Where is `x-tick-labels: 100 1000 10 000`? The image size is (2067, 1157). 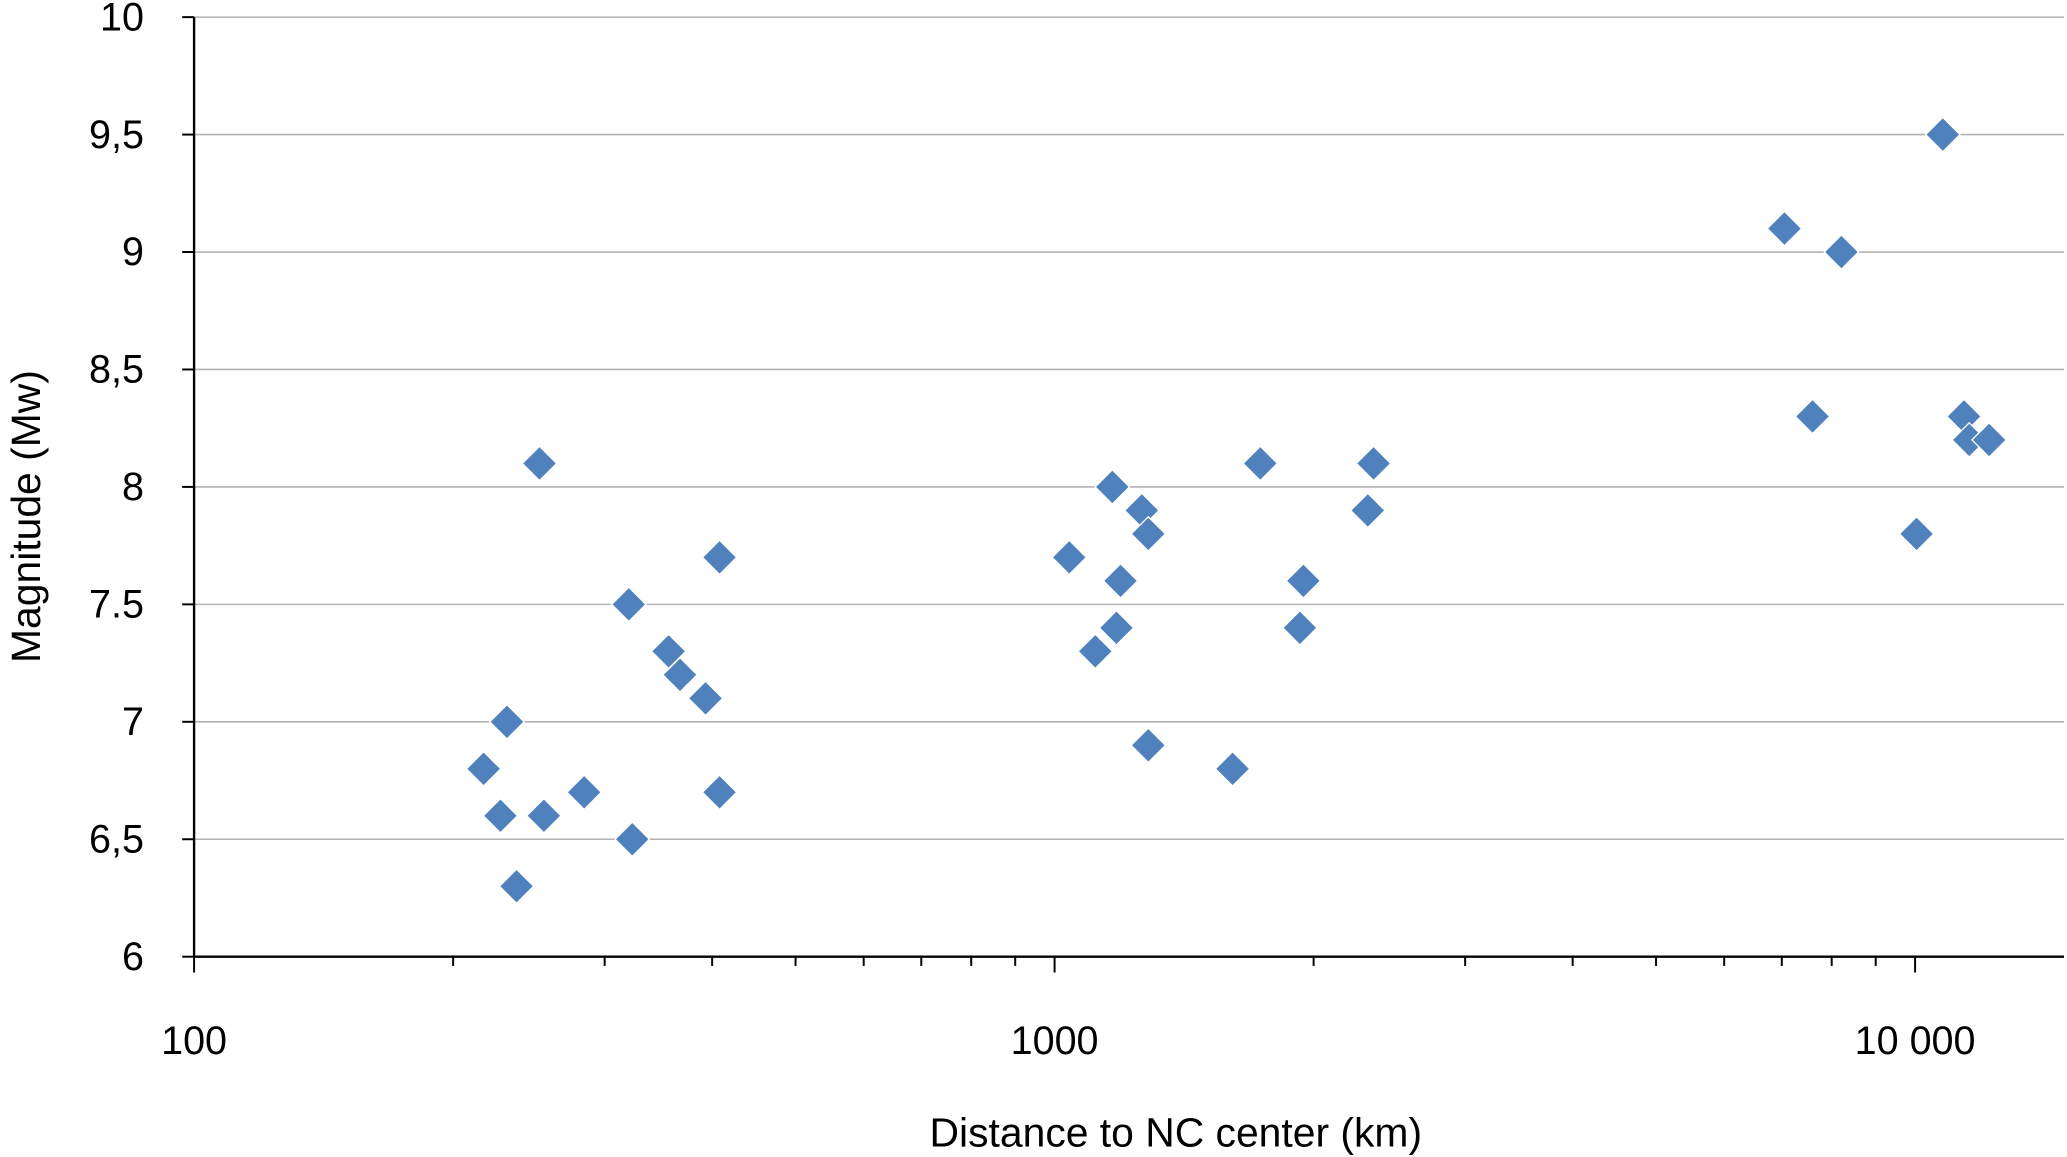 x-tick-labels: 100 1000 10 000 is located at coordinates (1068, 1041).